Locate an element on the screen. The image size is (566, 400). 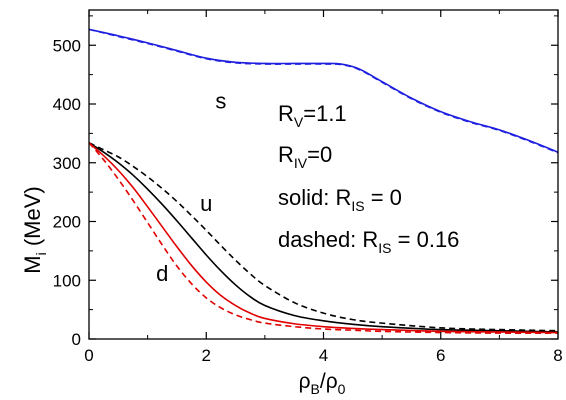
y-tick-label: 400 is located at coordinates (67, 104).